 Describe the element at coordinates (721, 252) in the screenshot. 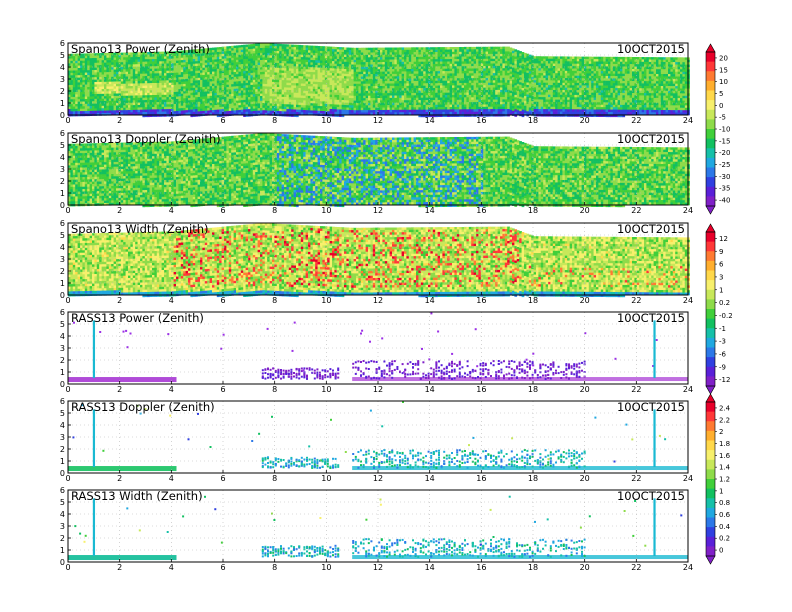

I see `colorbar-label: 9` at that location.